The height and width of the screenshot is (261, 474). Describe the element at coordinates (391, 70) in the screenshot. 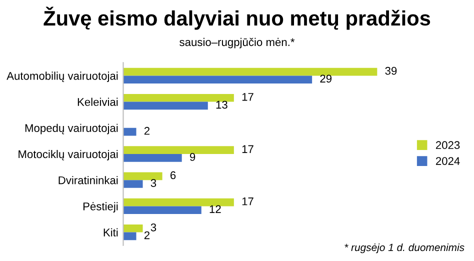

I see `data-label: 39` at that location.